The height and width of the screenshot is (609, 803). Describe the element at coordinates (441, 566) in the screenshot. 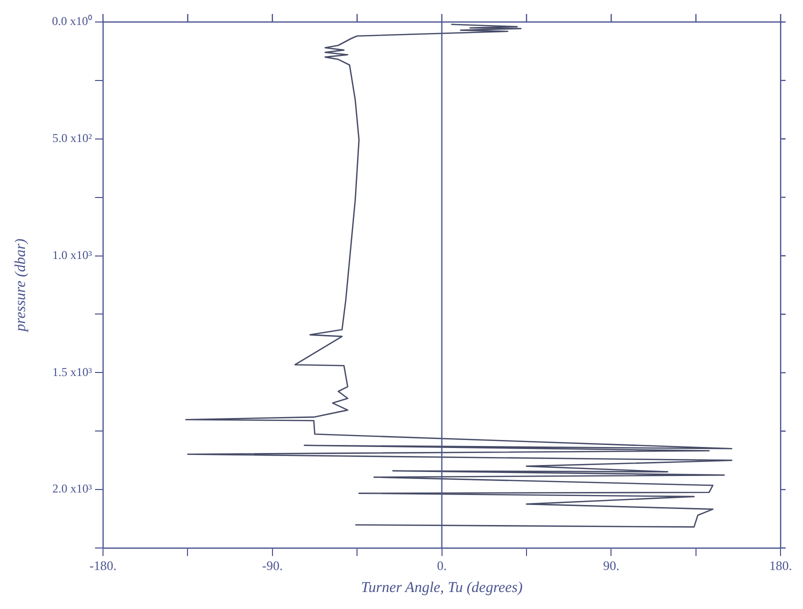

I see `x-tick-label: 0.` at that location.